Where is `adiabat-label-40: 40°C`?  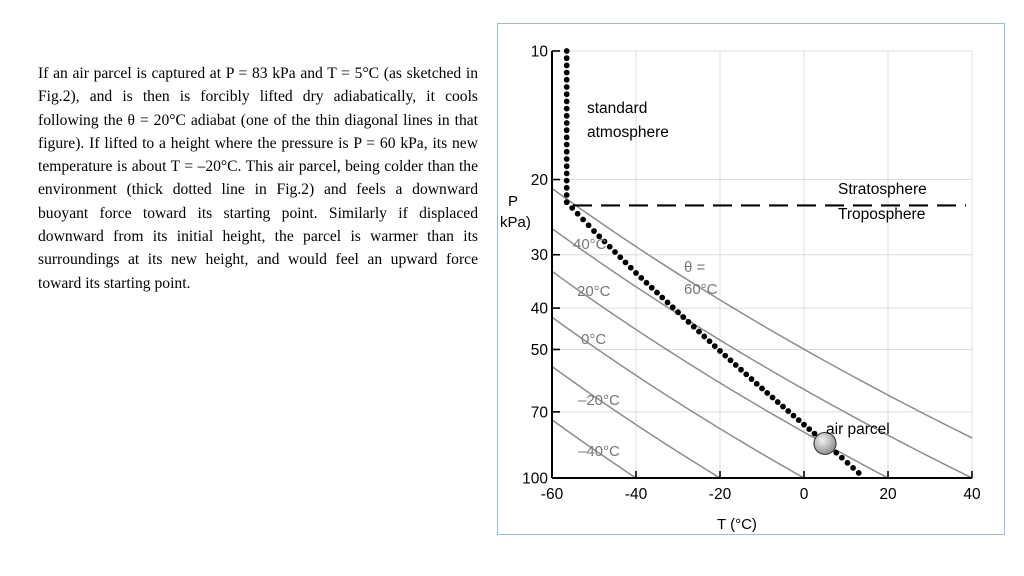 adiabat-label-40: 40°C is located at coordinates (590, 244).